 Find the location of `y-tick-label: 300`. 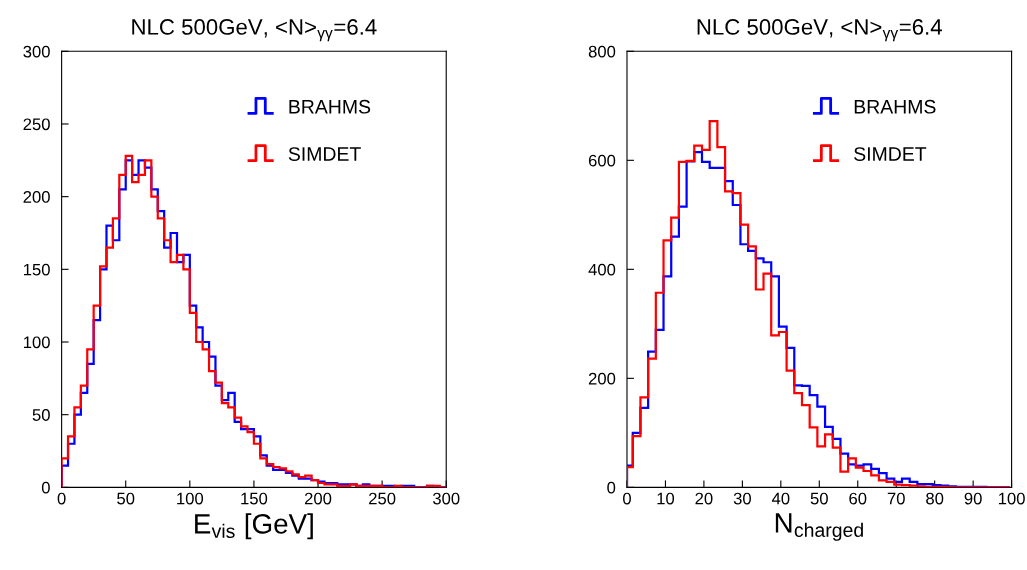

y-tick-label: 300 is located at coordinates (36, 51).